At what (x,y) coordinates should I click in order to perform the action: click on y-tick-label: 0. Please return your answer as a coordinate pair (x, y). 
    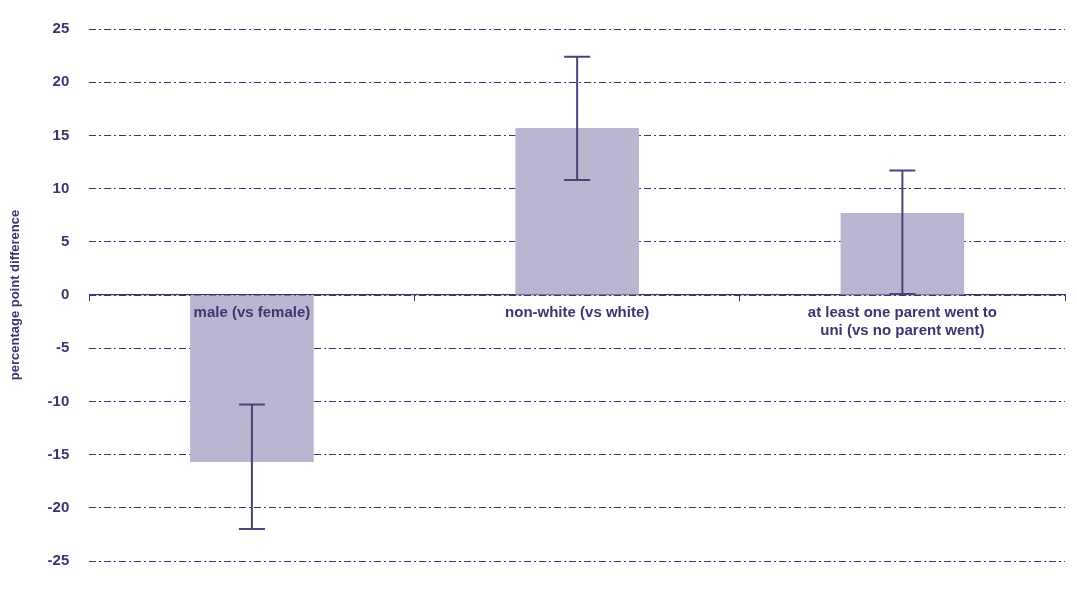
    Looking at the image, I should click on (65, 294).